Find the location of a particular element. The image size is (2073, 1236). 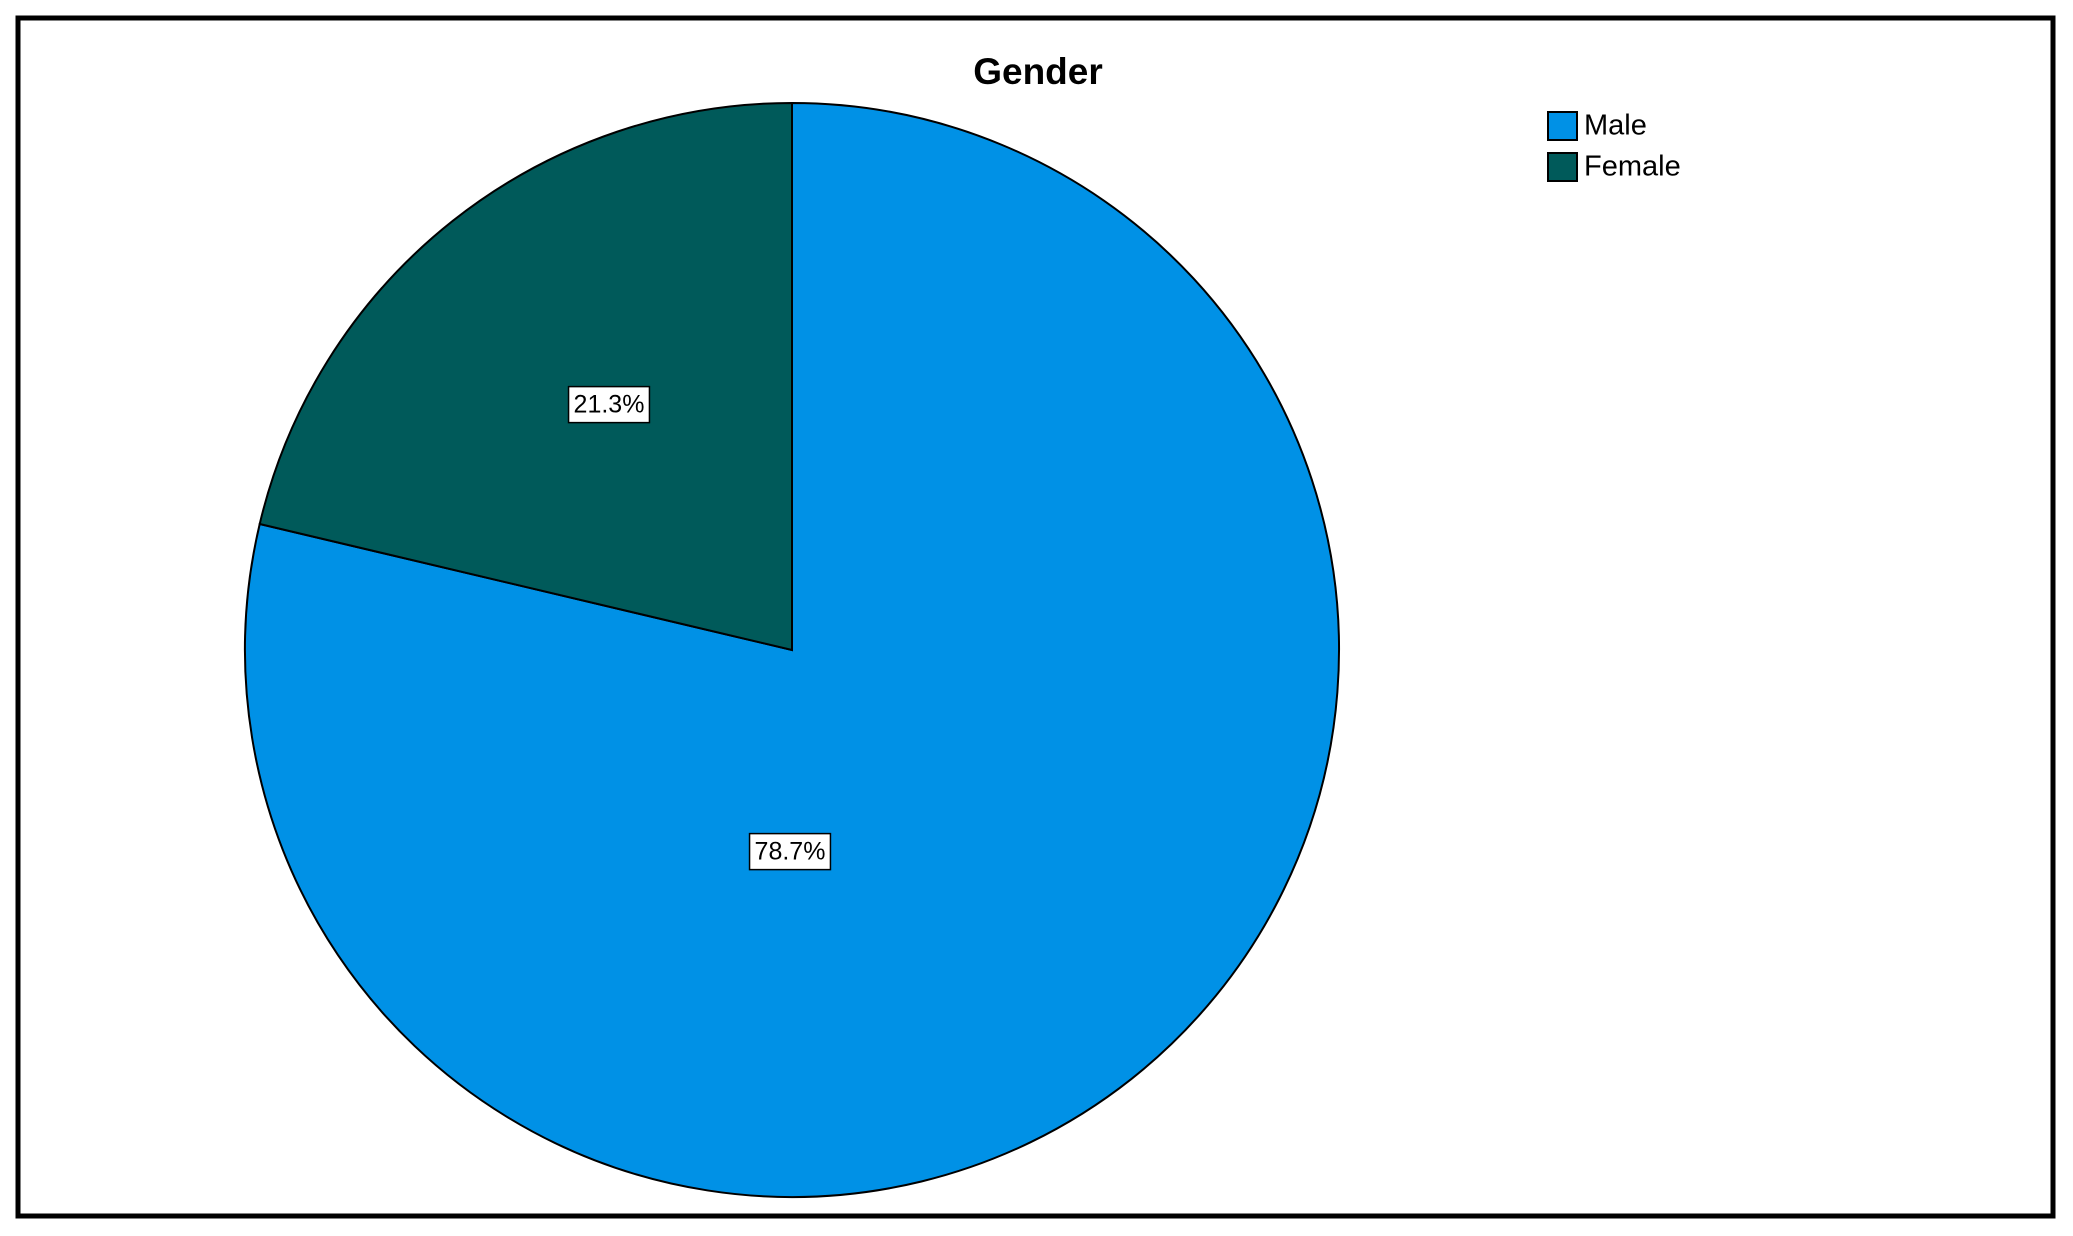

data-label: 78.7% is located at coordinates (790, 852).